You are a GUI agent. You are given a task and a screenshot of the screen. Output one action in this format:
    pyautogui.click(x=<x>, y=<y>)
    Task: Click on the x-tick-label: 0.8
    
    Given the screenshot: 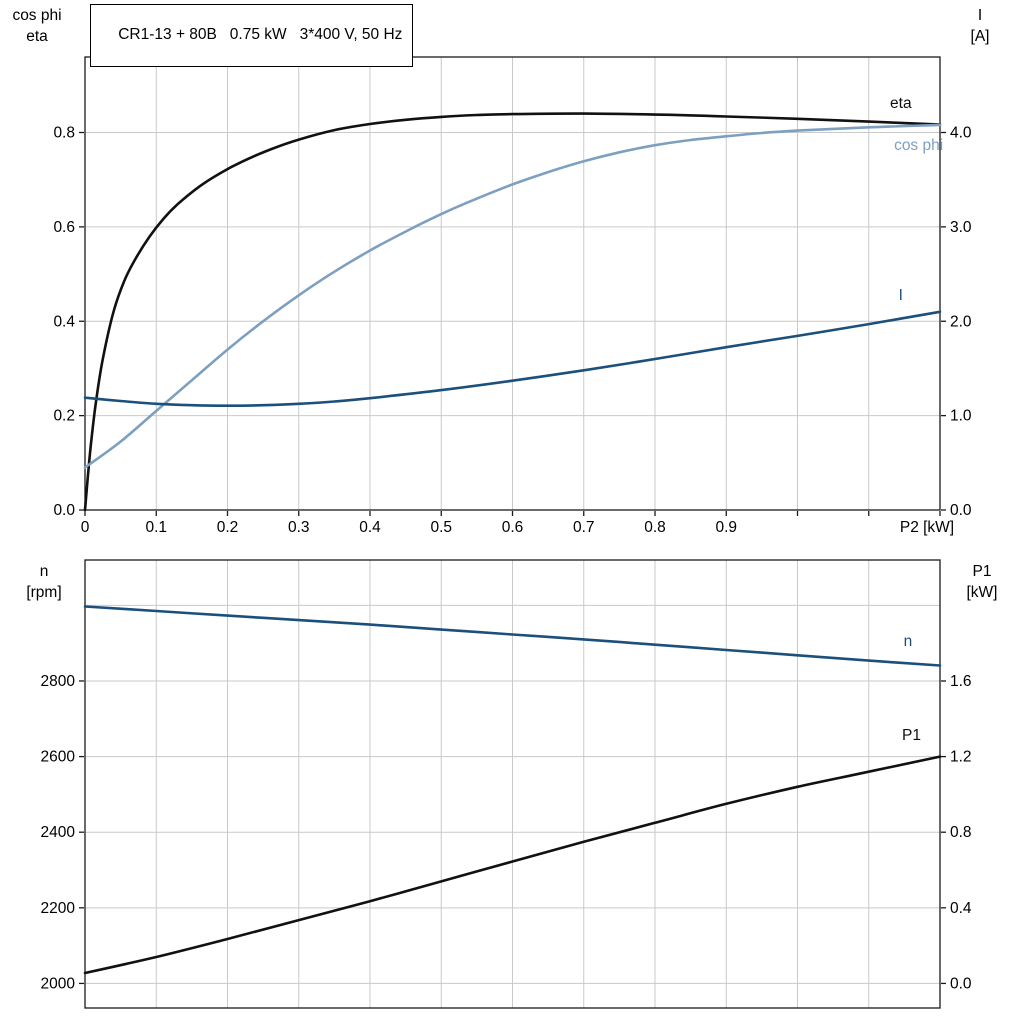 What is the action you would take?
    pyautogui.click(x=655, y=527)
    